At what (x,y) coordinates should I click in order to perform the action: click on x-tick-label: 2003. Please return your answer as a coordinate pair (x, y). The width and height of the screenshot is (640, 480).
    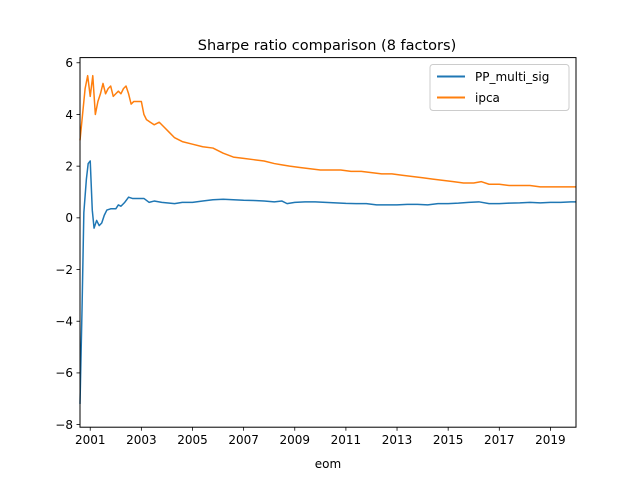
    Looking at the image, I should click on (141, 440).